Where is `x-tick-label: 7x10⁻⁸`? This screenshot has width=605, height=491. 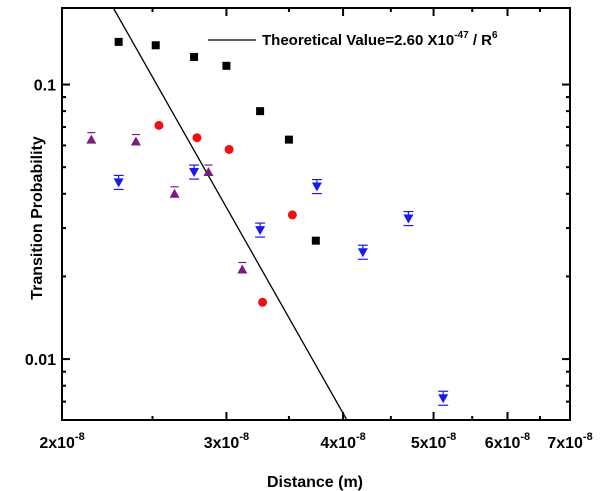 x-tick-label: 7x10⁻⁸ is located at coordinates (569, 441).